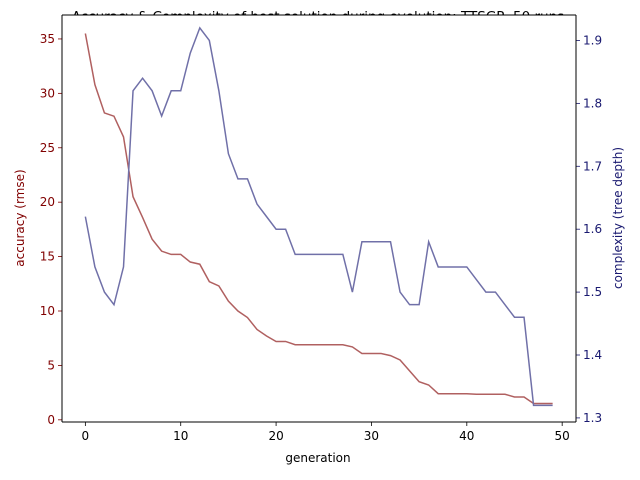  I want to click on x-axis-label: generation, so click(317, 458).